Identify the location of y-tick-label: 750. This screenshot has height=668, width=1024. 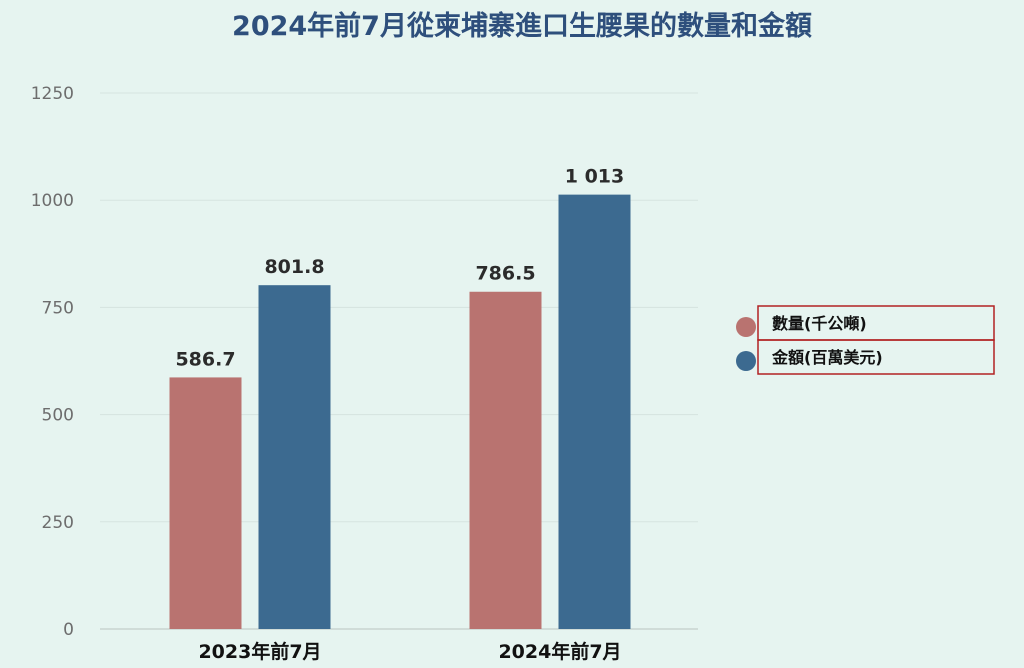
(58, 308).